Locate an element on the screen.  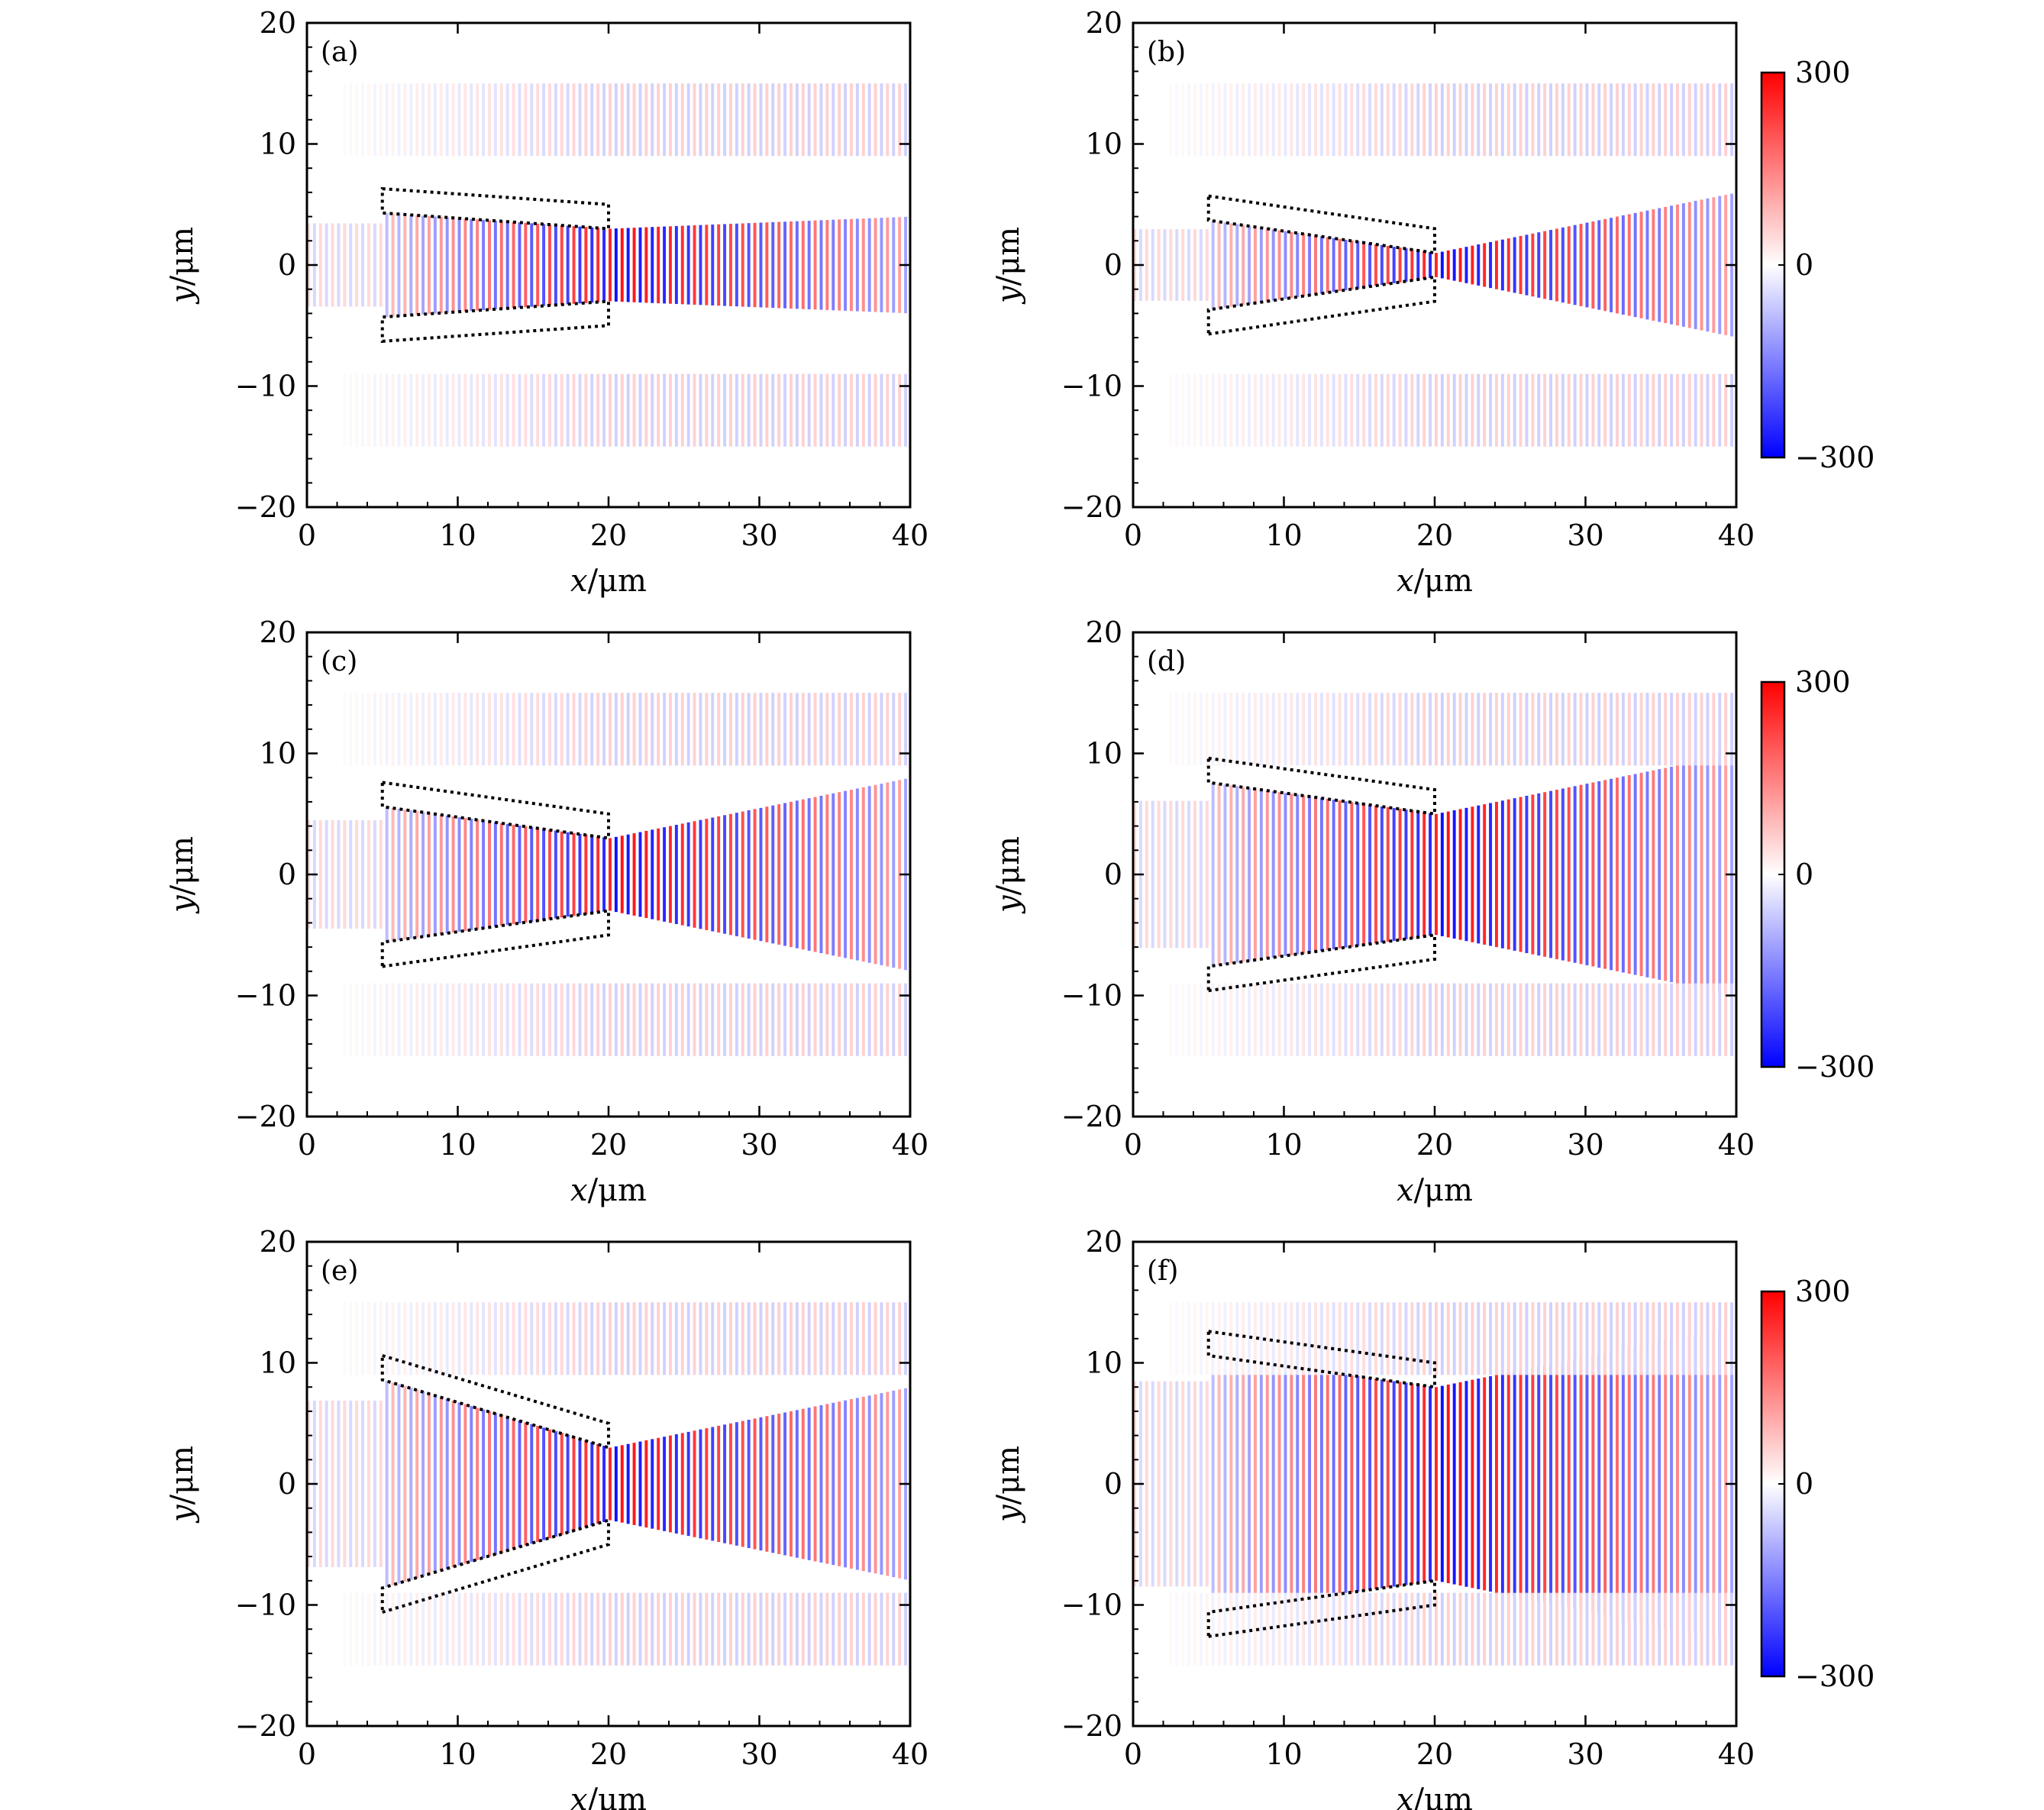
x-tick-label: 0 is located at coordinates (1133, 1145).